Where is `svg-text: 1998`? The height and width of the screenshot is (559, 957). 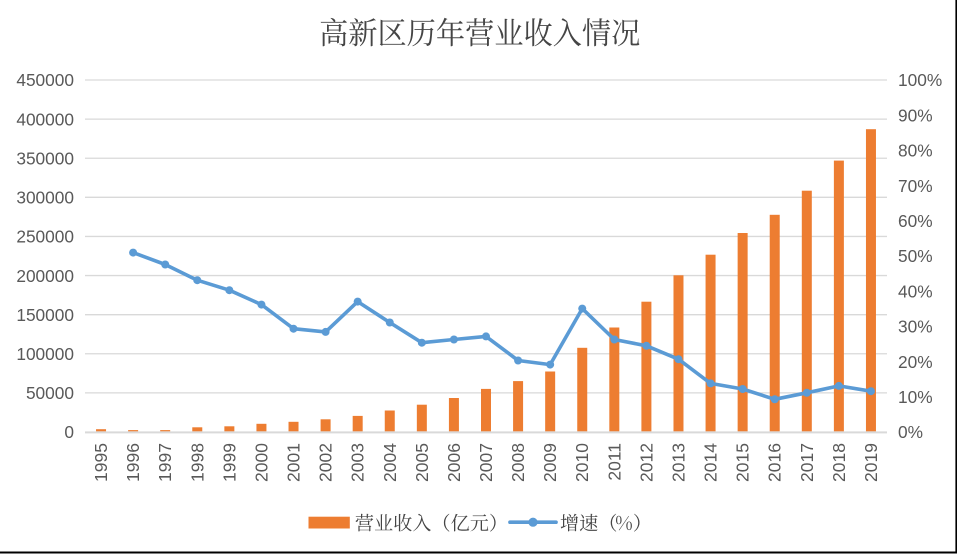
svg-text: 1998 is located at coordinates (197, 462).